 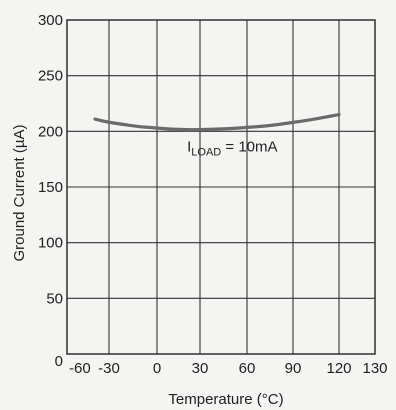 What do you see at coordinates (80, 368) in the screenshot?
I see `x-tick-label: -60` at bounding box center [80, 368].